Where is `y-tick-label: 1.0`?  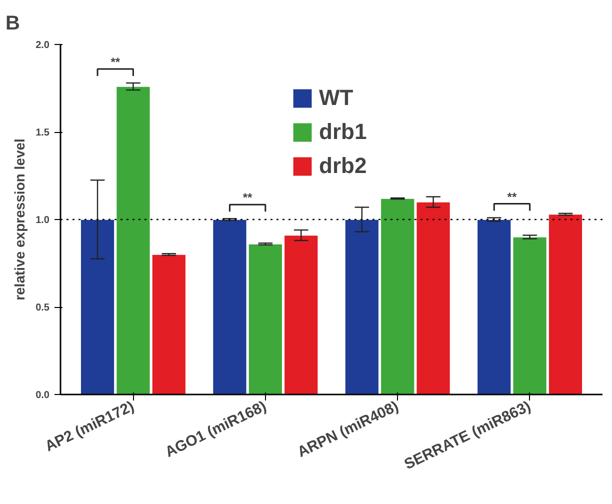
y-tick-label: 1.0 is located at coordinates (43, 220).